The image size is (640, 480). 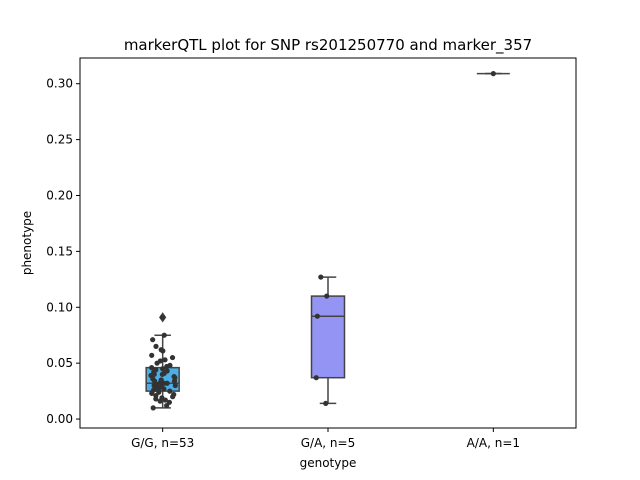 What do you see at coordinates (328, 443) in the screenshot?
I see `x-tick-label: G/A, n=5` at bounding box center [328, 443].